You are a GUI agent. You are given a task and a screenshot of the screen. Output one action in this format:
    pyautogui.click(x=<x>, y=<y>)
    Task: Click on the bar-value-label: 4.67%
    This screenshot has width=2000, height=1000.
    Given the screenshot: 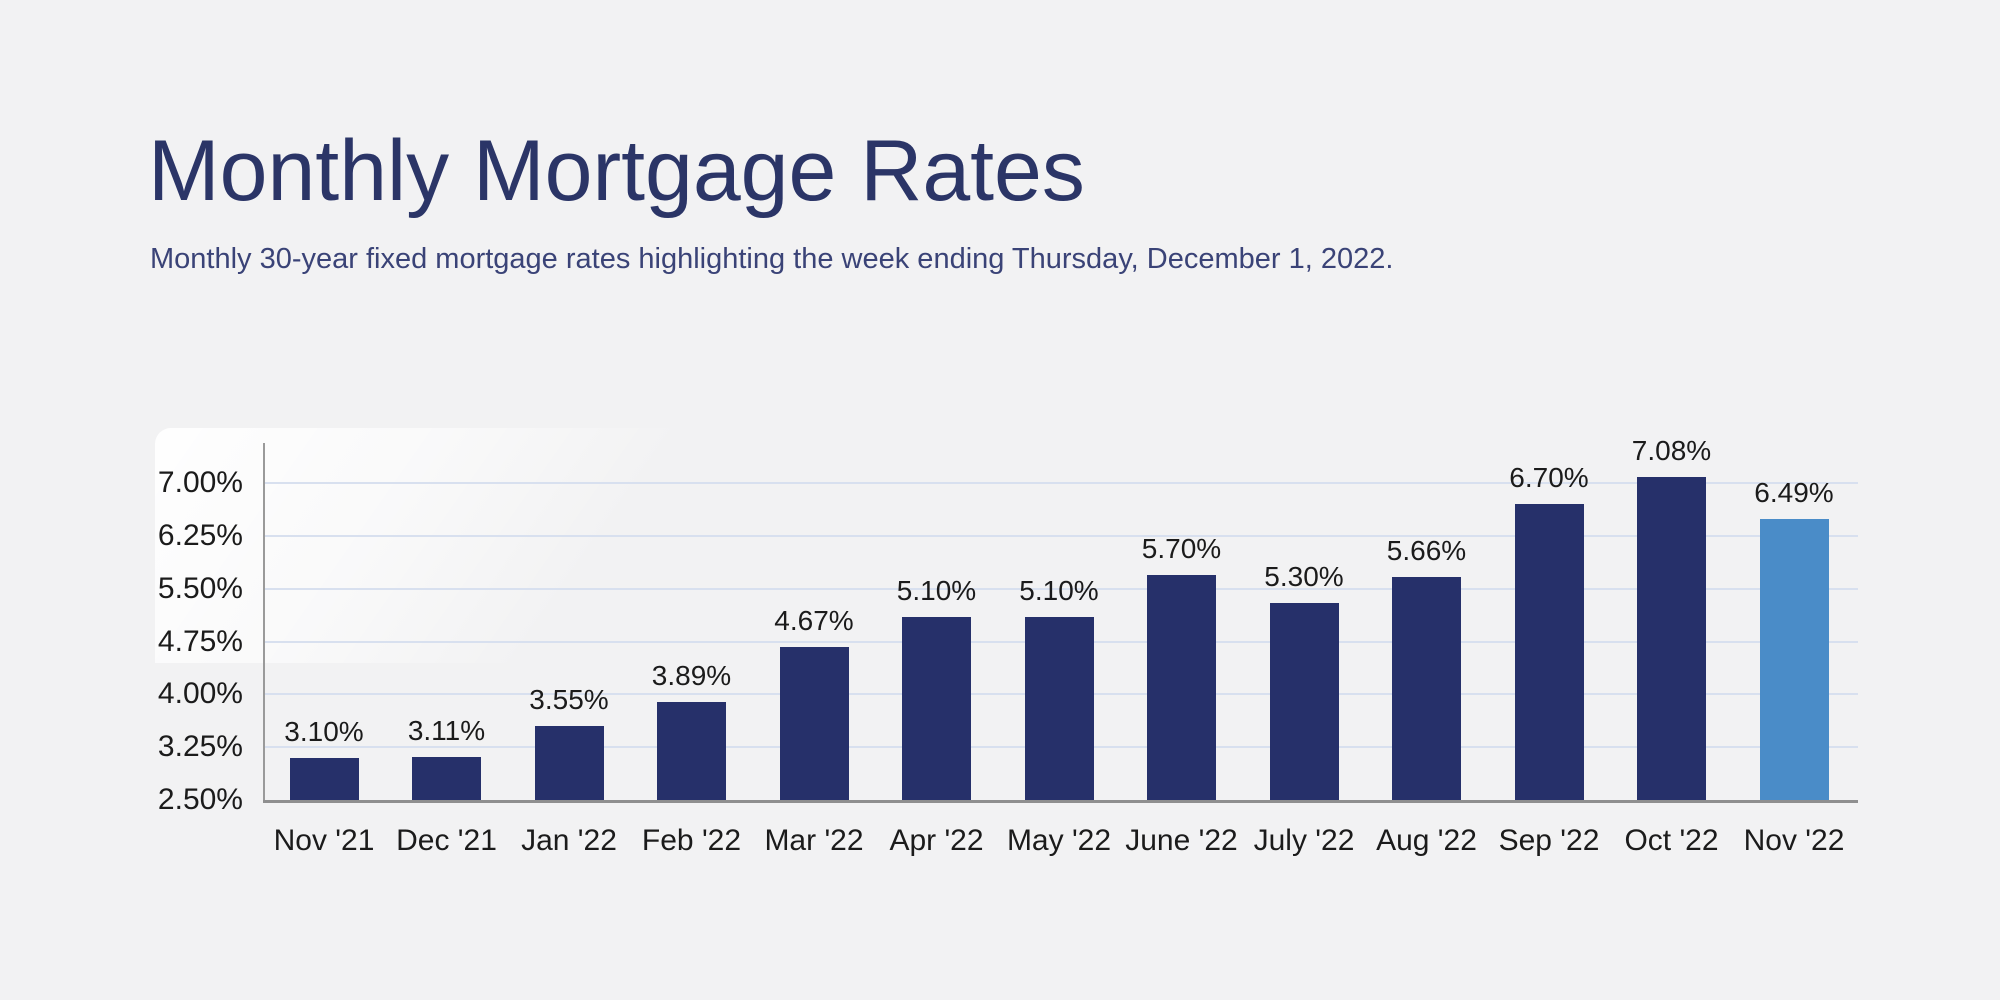 What is the action you would take?
    pyautogui.click(x=814, y=621)
    